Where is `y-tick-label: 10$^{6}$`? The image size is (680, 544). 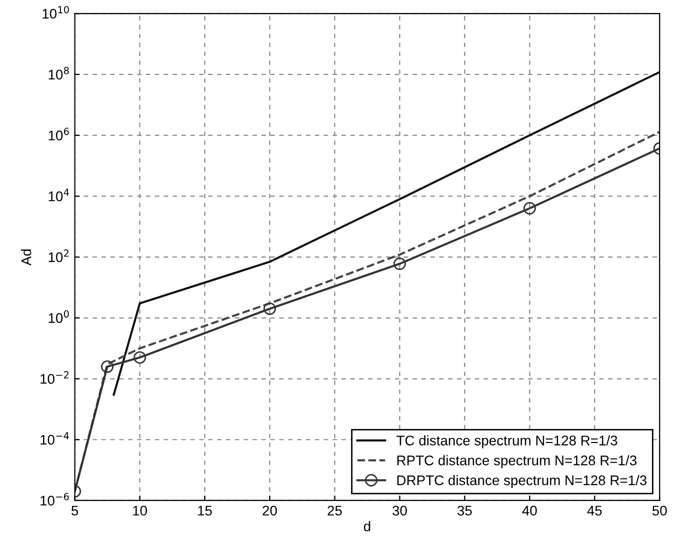 y-tick-label: 10$^{6}$ is located at coordinates (58, 134).